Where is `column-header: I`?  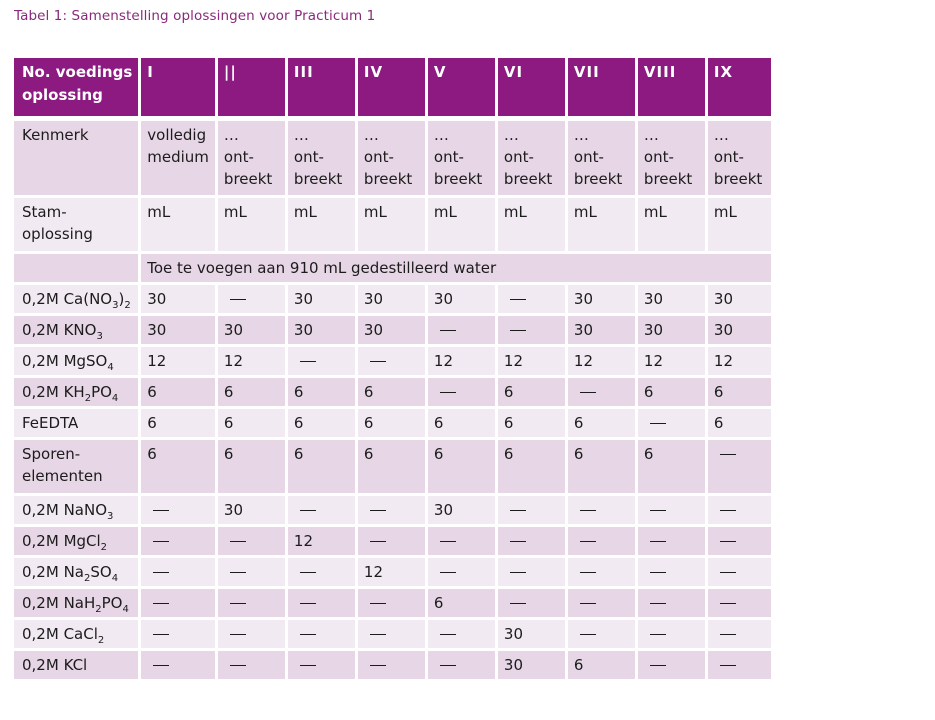
column-header: I is located at coordinates (178, 89).